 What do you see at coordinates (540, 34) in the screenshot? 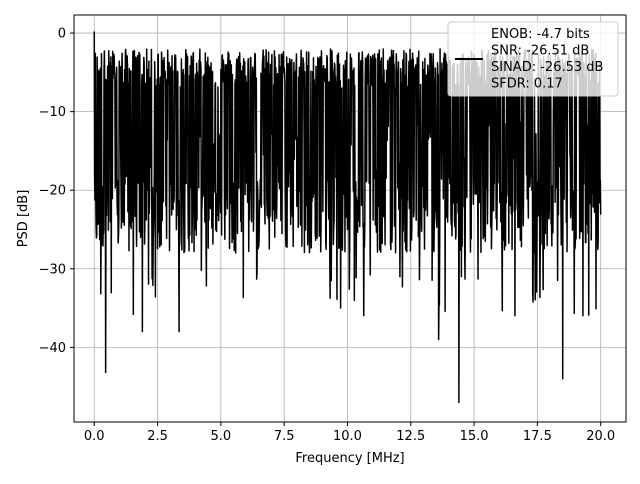
I see `legend-entry-enob: ENOB: -4.7 bits` at bounding box center [540, 34].